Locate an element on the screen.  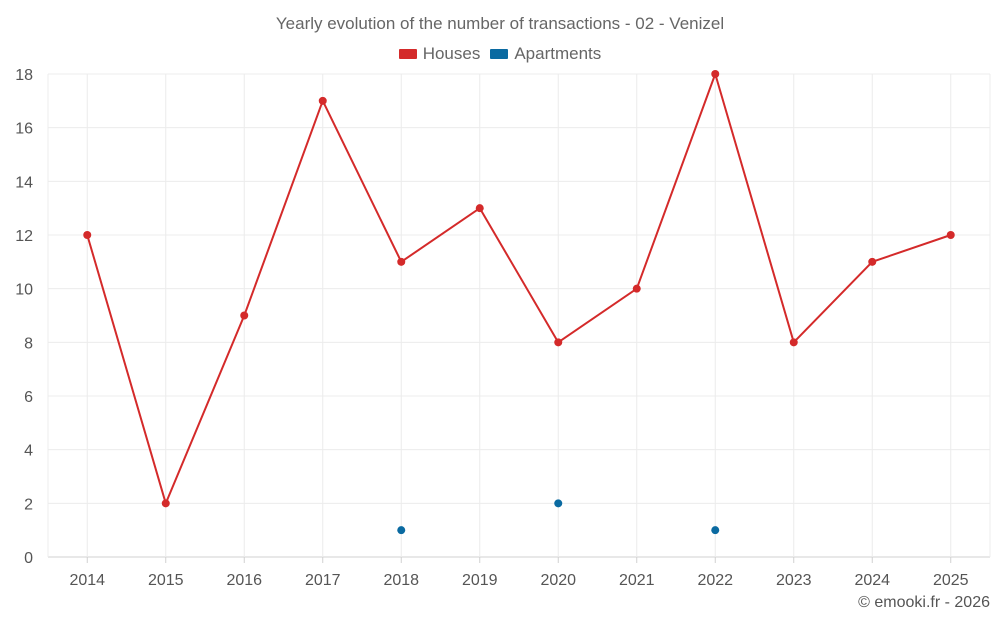
x-tick-label: 2015 is located at coordinates (166, 580).